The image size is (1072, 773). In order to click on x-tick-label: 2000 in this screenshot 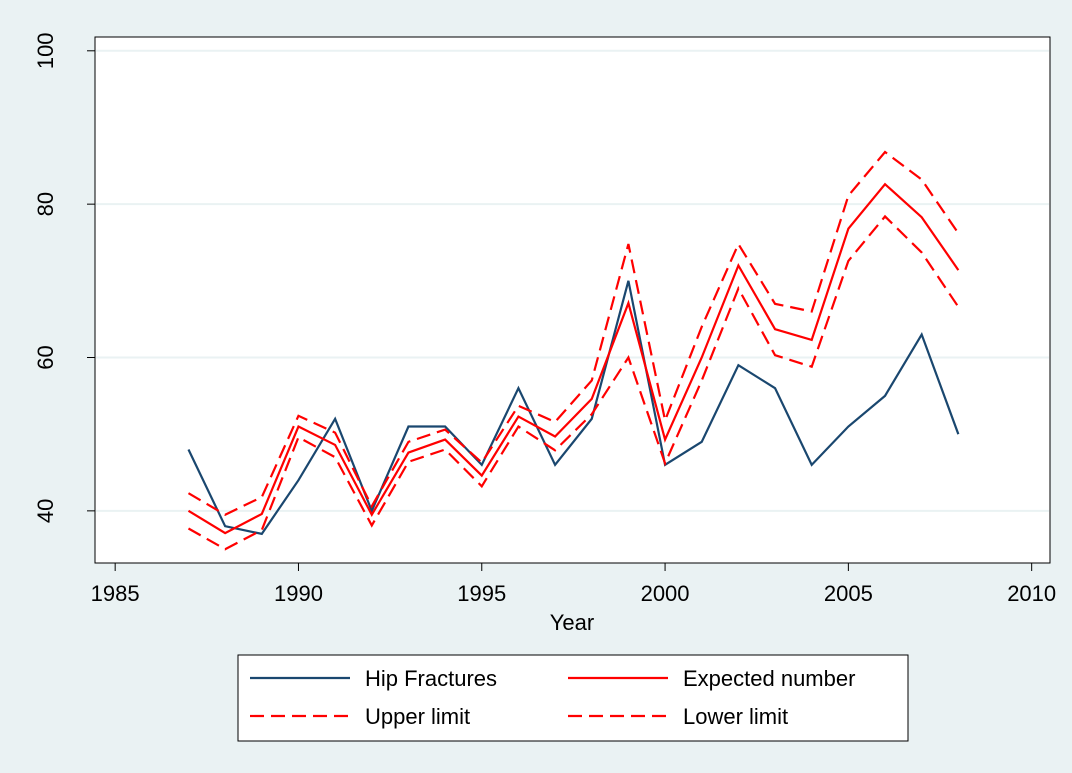, I will do `click(665, 593)`.